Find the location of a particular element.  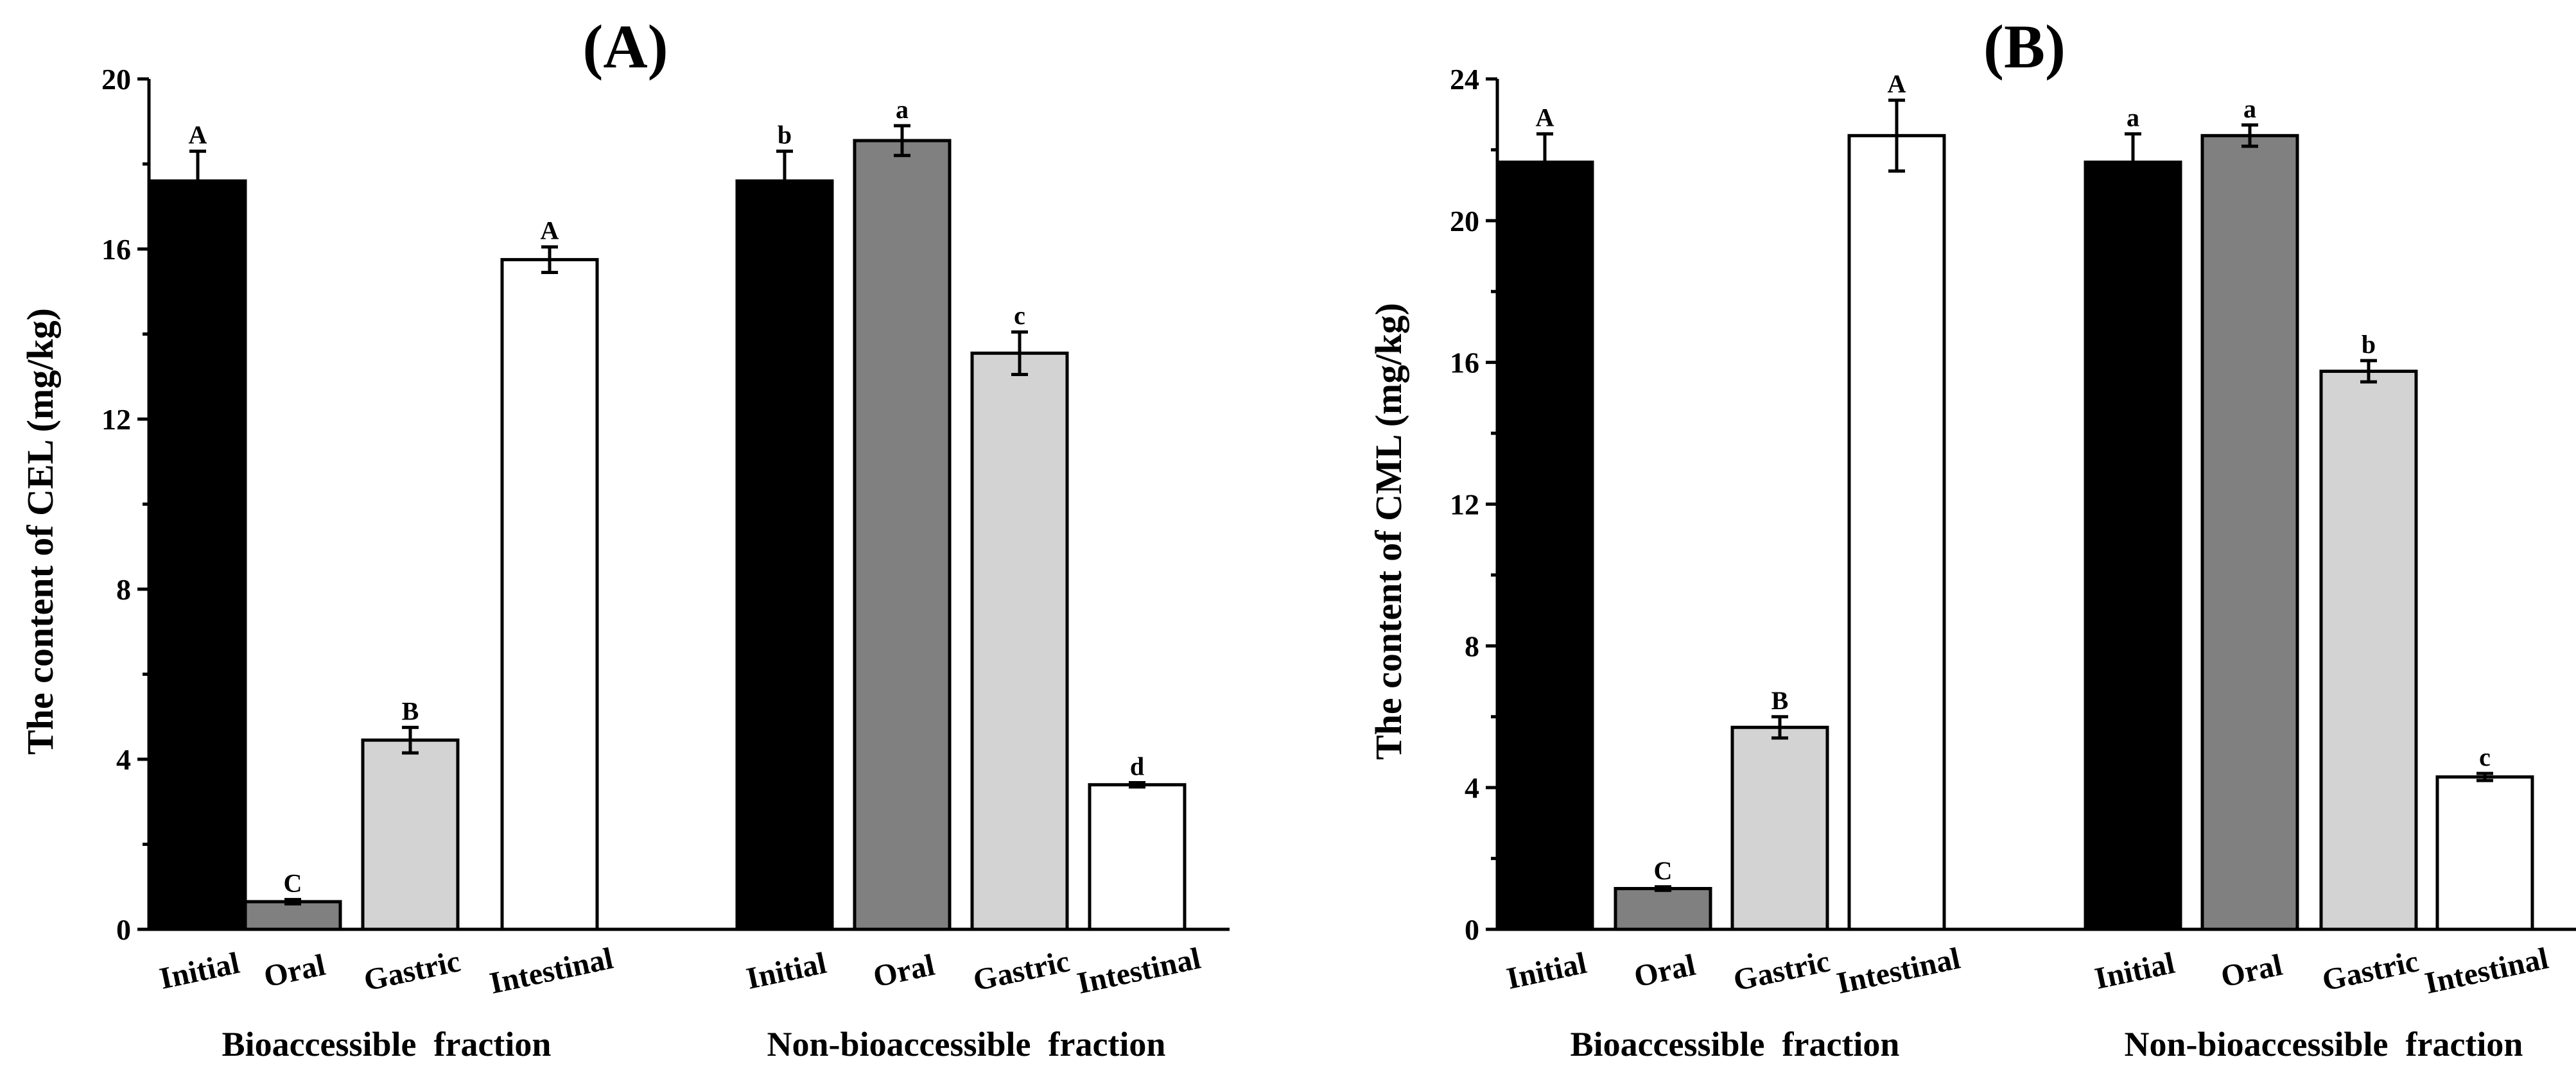

panel-b-ylabel: The content of CML (mg/kg) is located at coordinates (1388, 531).